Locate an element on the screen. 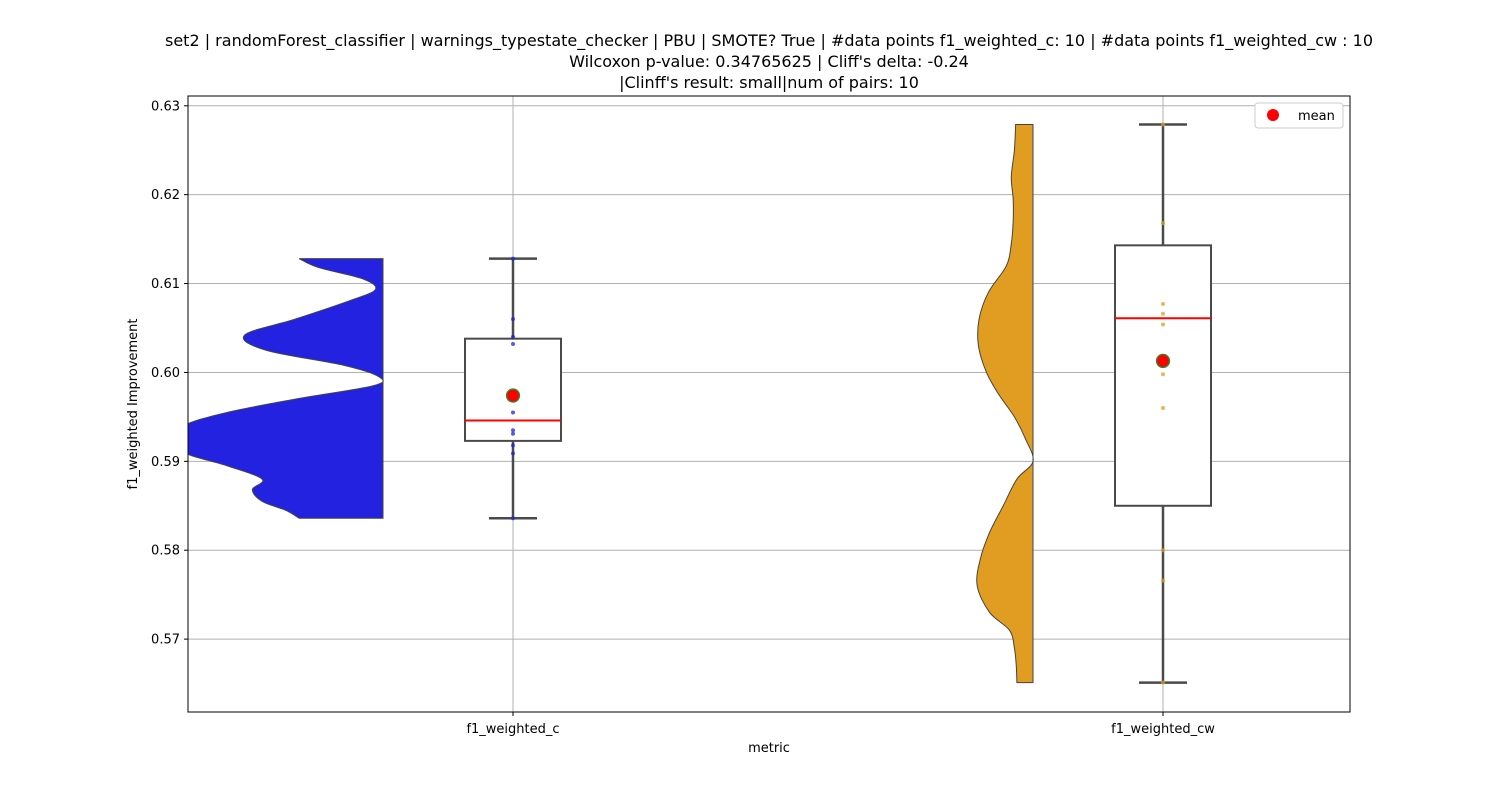 The height and width of the screenshot is (800, 1500). title-line-3: |Clinff's result: small|num of pairs: 10 is located at coordinates (769, 82).